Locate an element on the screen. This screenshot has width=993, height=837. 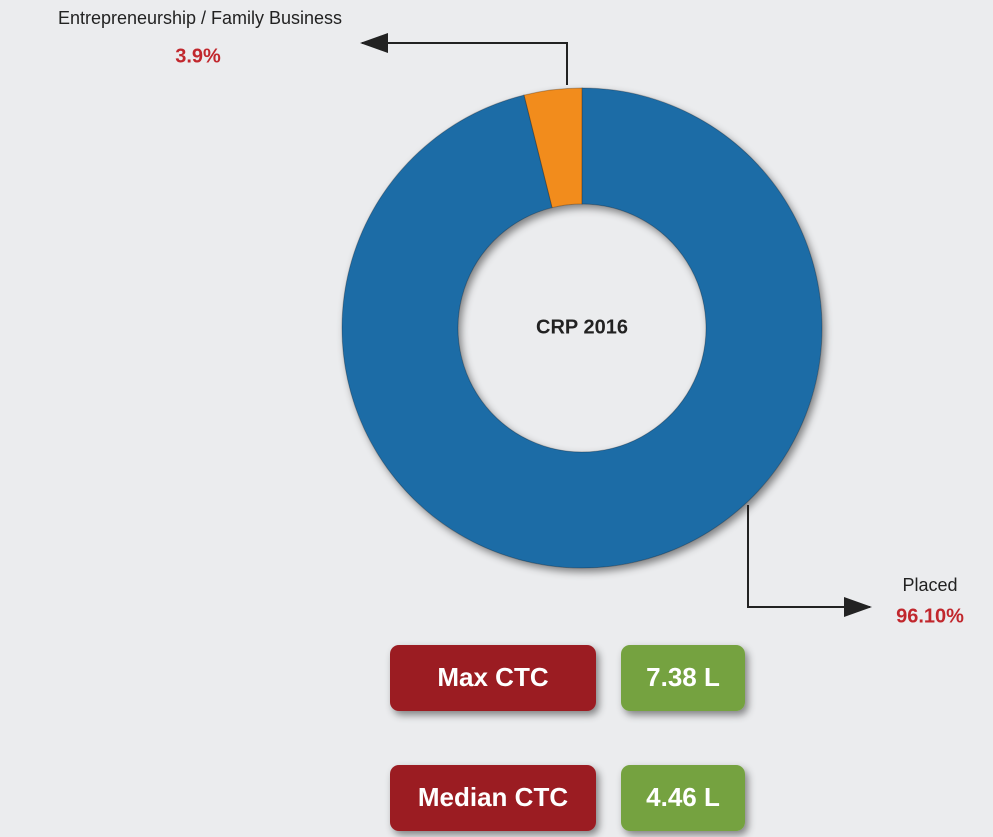
center-label: CRP 2016 is located at coordinates (582, 327).